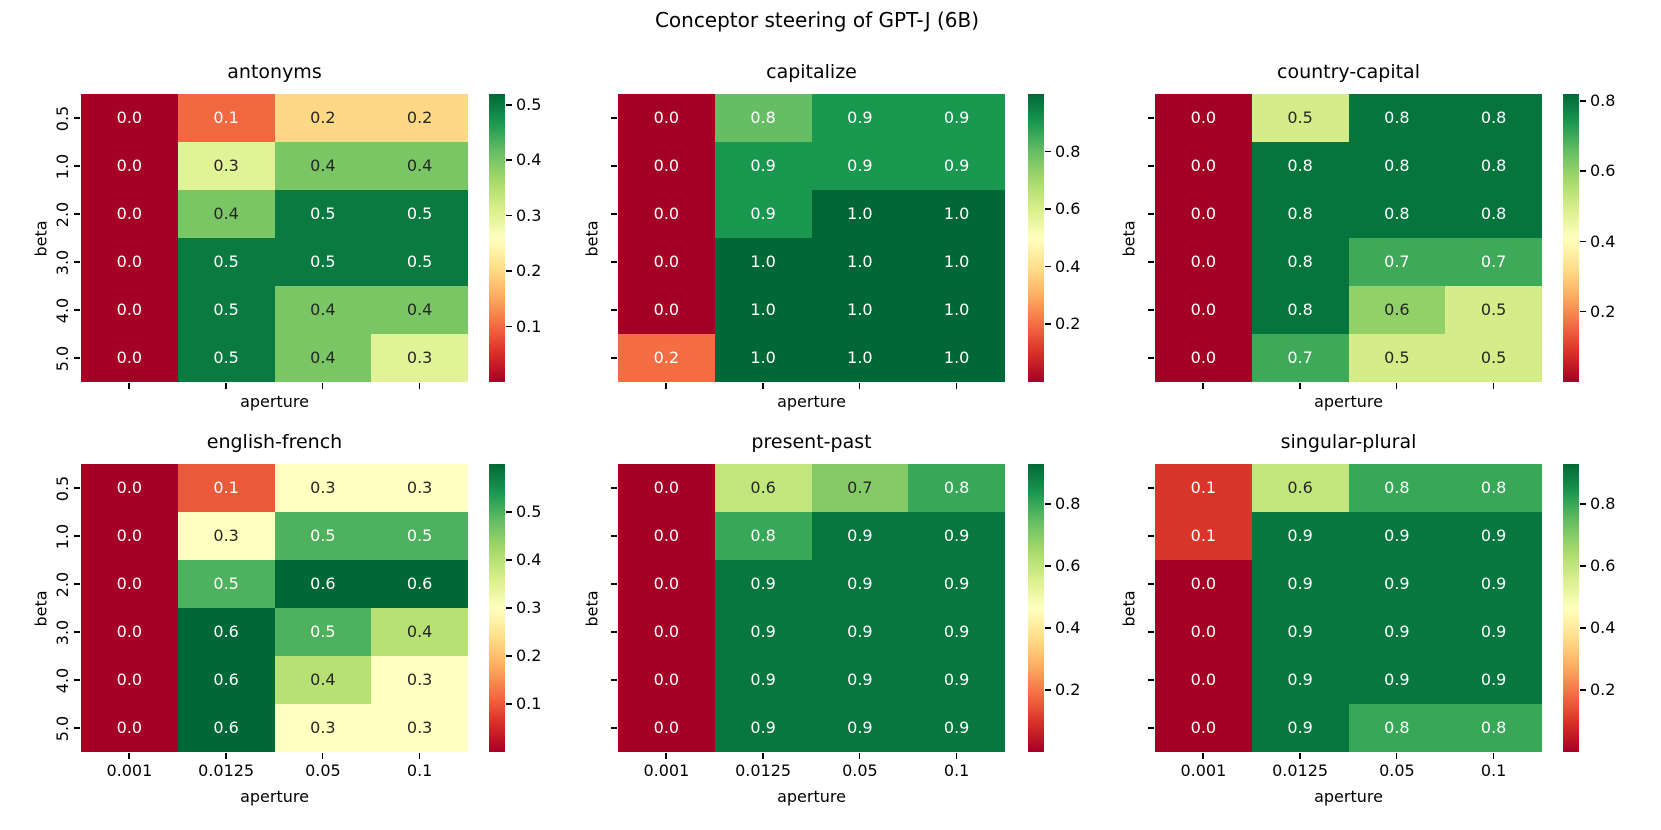 The height and width of the screenshot is (830, 1661). I want to click on heatmap-cell: 0.7, so click(1300, 358).